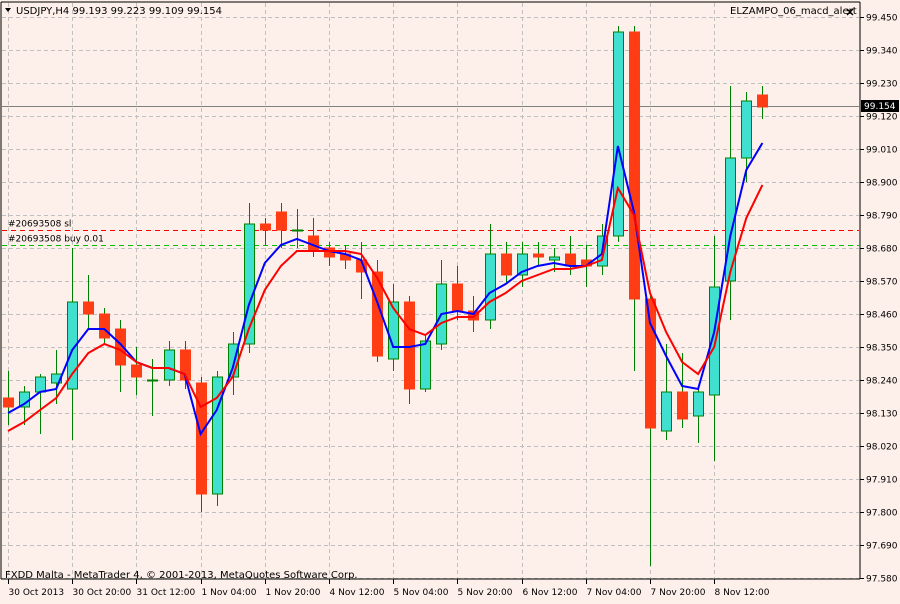  I want to click on y-tick-label: 97.690, so click(882, 547).